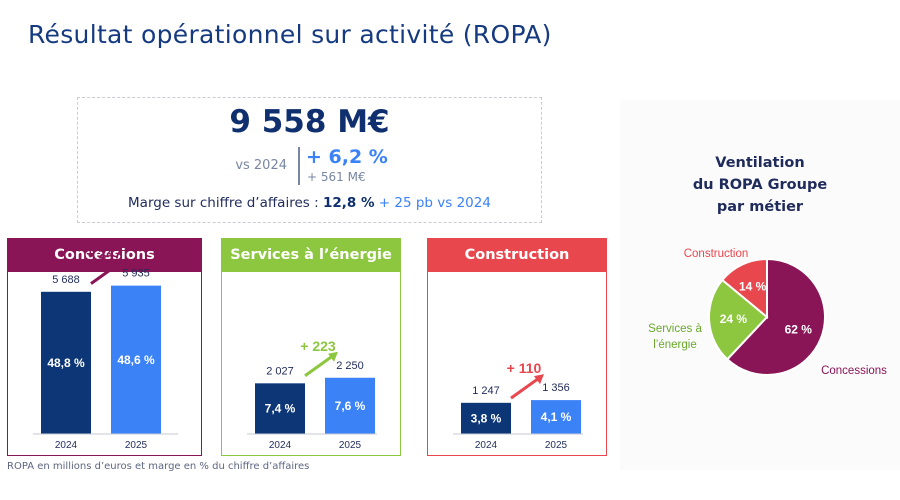 This screenshot has width=900, height=500. I want to click on bar-chart-concessions: 5 688 48,8 % 2024 5 935 48,6 % 2025 + 247, so click(105, 348).